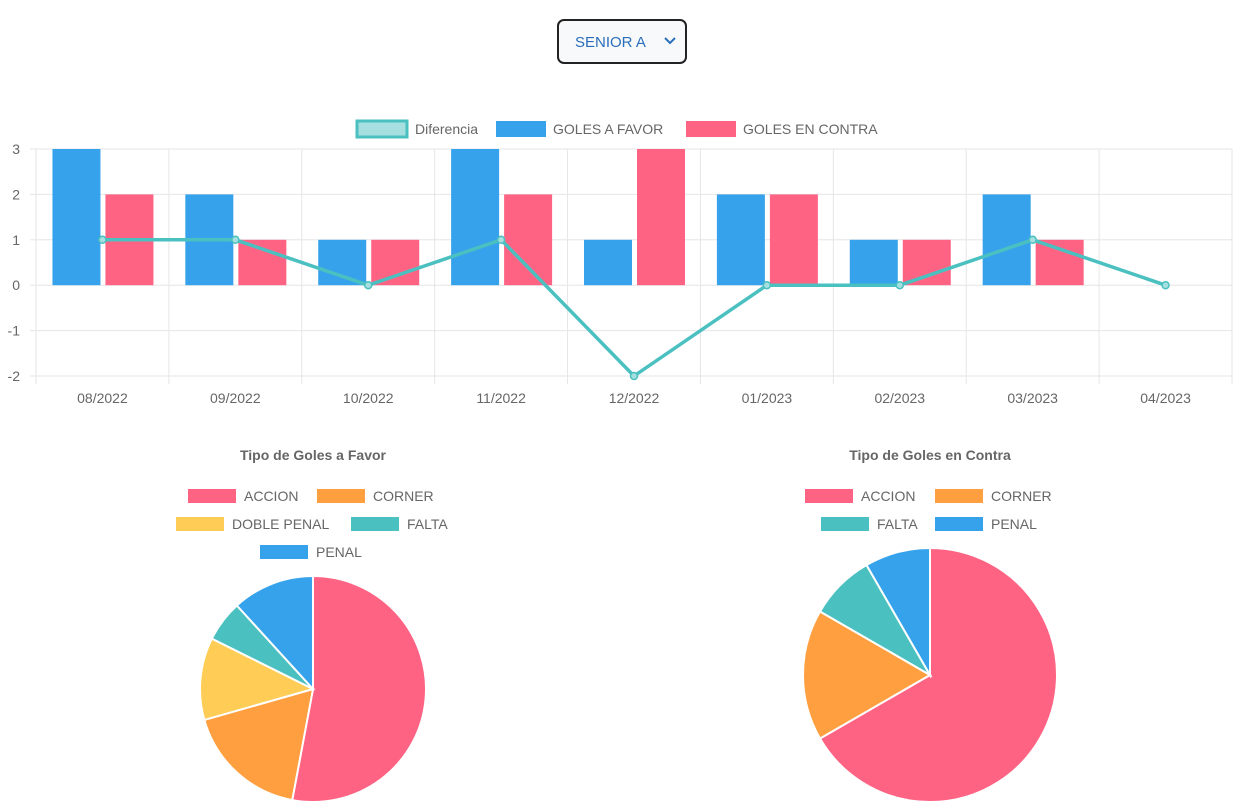 This screenshot has width=1243, height=811. What do you see at coordinates (280, 524) in the screenshot?
I see `legend-label: DOBLE PENAL` at bounding box center [280, 524].